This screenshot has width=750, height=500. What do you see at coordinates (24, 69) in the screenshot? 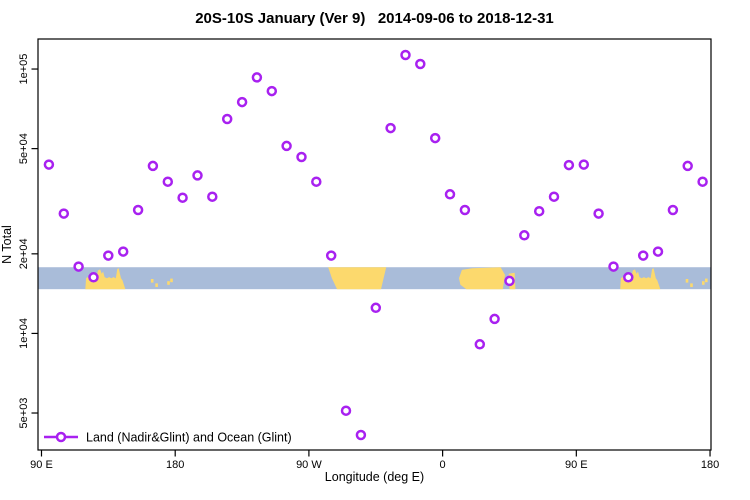
I see `y-tick-label: 1e+05` at bounding box center [24, 69].